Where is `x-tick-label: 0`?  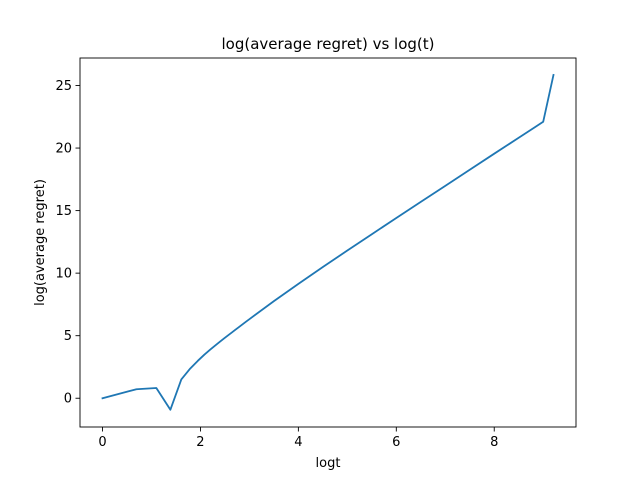 x-tick-label: 0 is located at coordinates (102, 442).